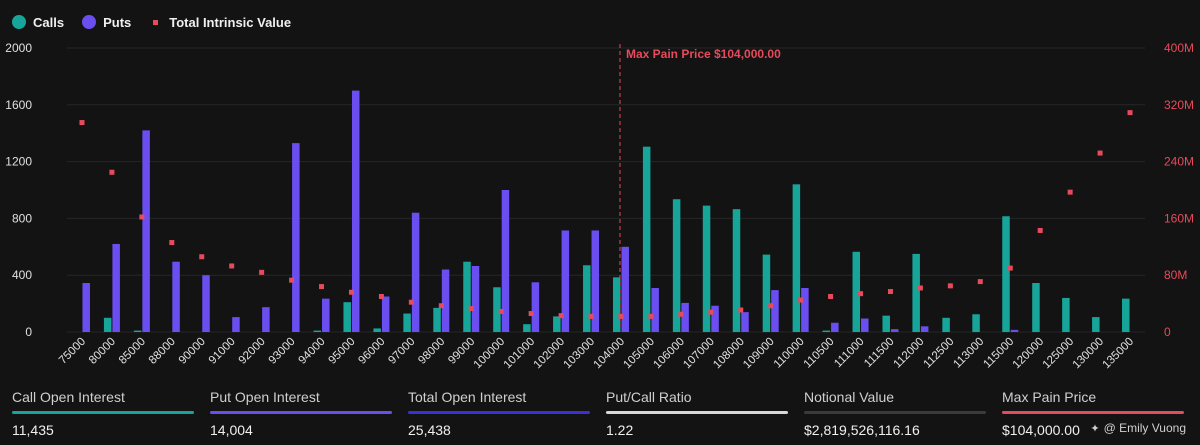  I want to click on stat-put-open-interest: Put Open Interest 14,004, so click(301, 413).